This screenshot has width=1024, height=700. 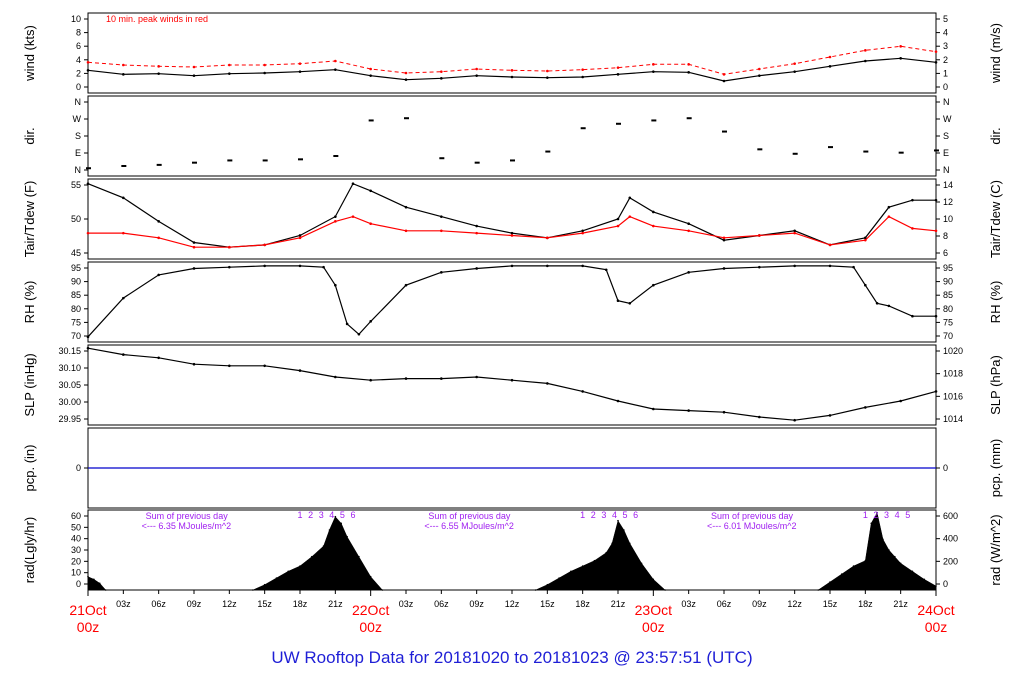 I want to click on x-hour-label: 18z, so click(x=300, y=604).